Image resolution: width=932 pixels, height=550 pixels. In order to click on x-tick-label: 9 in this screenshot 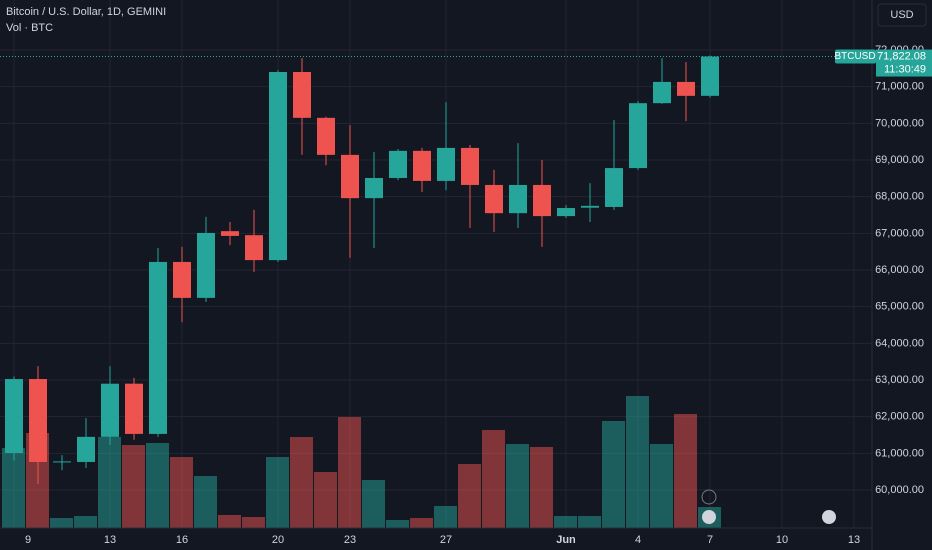, I will do `click(28, 540)`.